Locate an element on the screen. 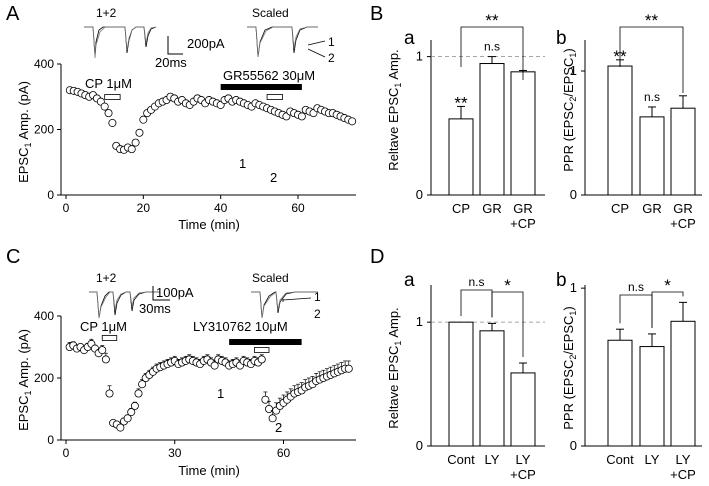 The height and width of the screenshot is (486, 709). trace-overlay-gray is located at coordinates (124, 305).